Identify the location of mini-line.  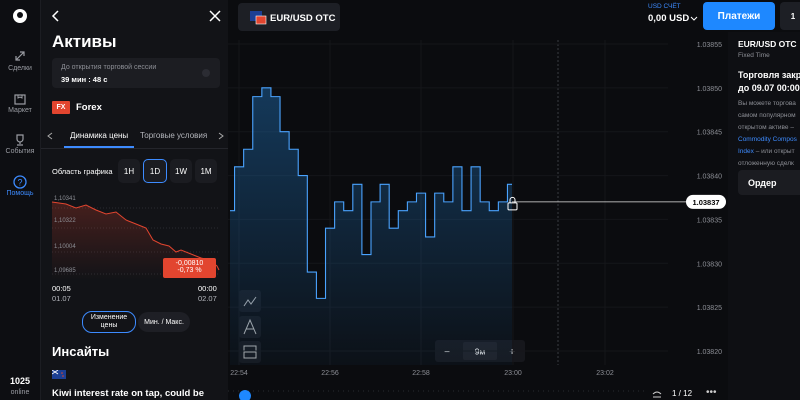
(135, 236).